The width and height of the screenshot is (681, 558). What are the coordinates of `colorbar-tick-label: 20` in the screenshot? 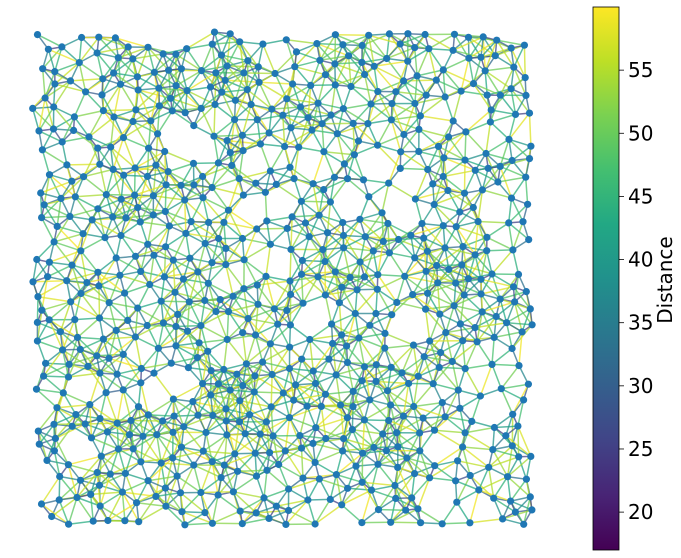 It's located at (640, 512).